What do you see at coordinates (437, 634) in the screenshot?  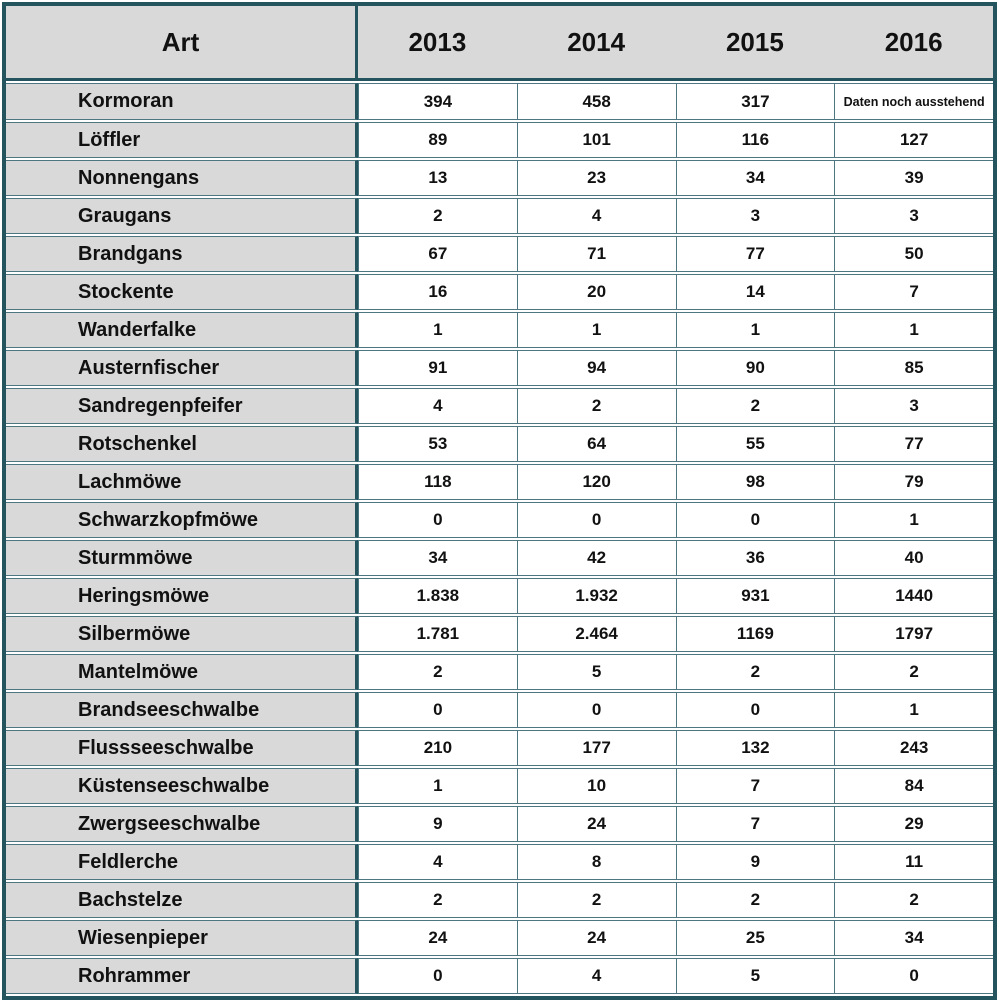 I see `value-cell: 1.781` at bounding box center [437, 634].